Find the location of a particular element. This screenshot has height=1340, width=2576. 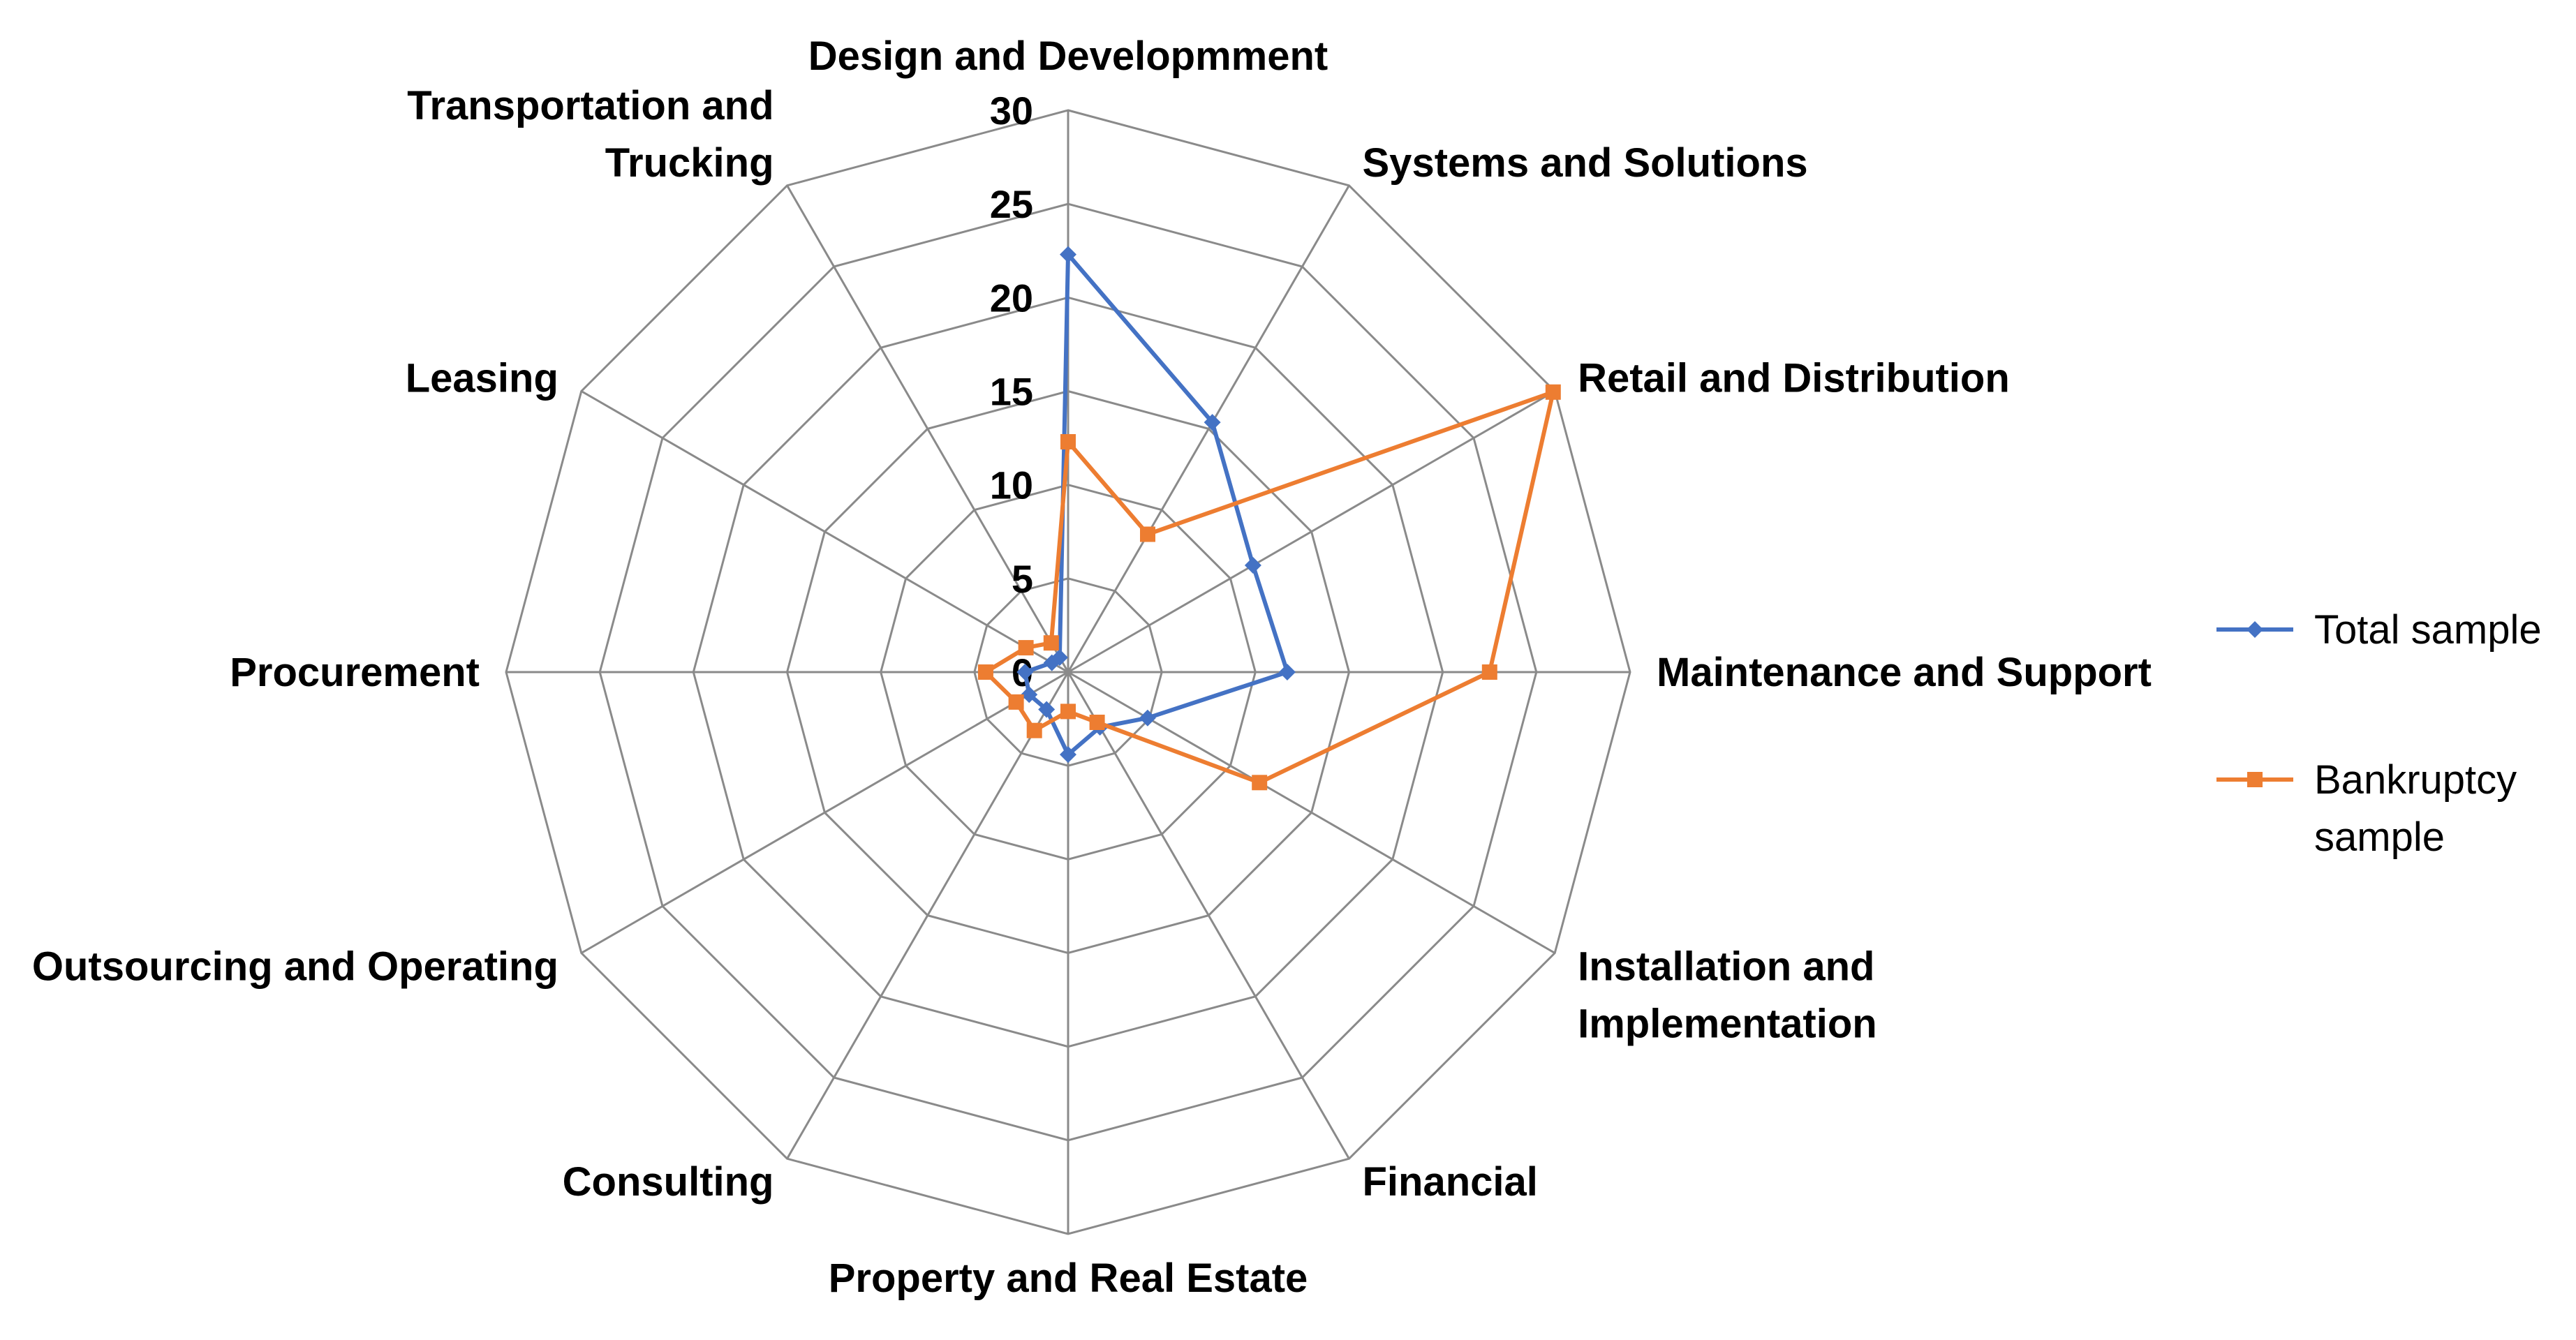

category-label-transportation-and-trucking: Transportation and Trucking is located at coordinates (590, 134).